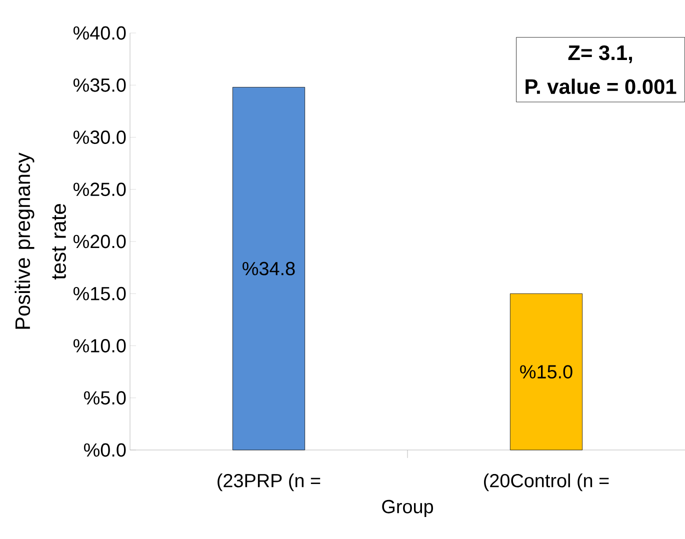 This screenshot has height=539, width=685. Describe the element at coordinates (268, 269) in the screenshot. I see `data-label: %34.8` at that location.